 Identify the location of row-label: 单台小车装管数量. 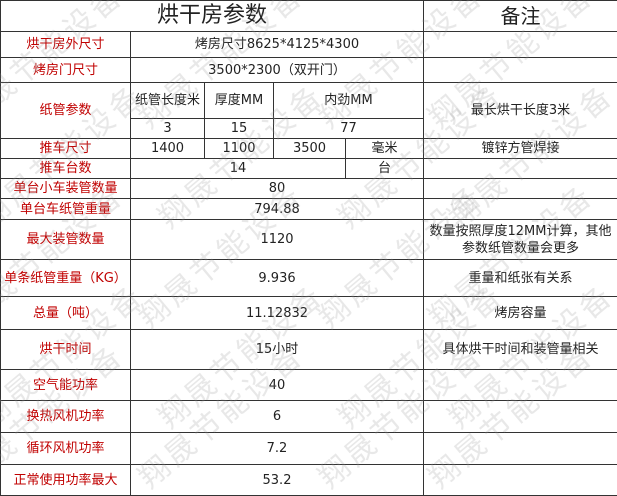
(66, 189).